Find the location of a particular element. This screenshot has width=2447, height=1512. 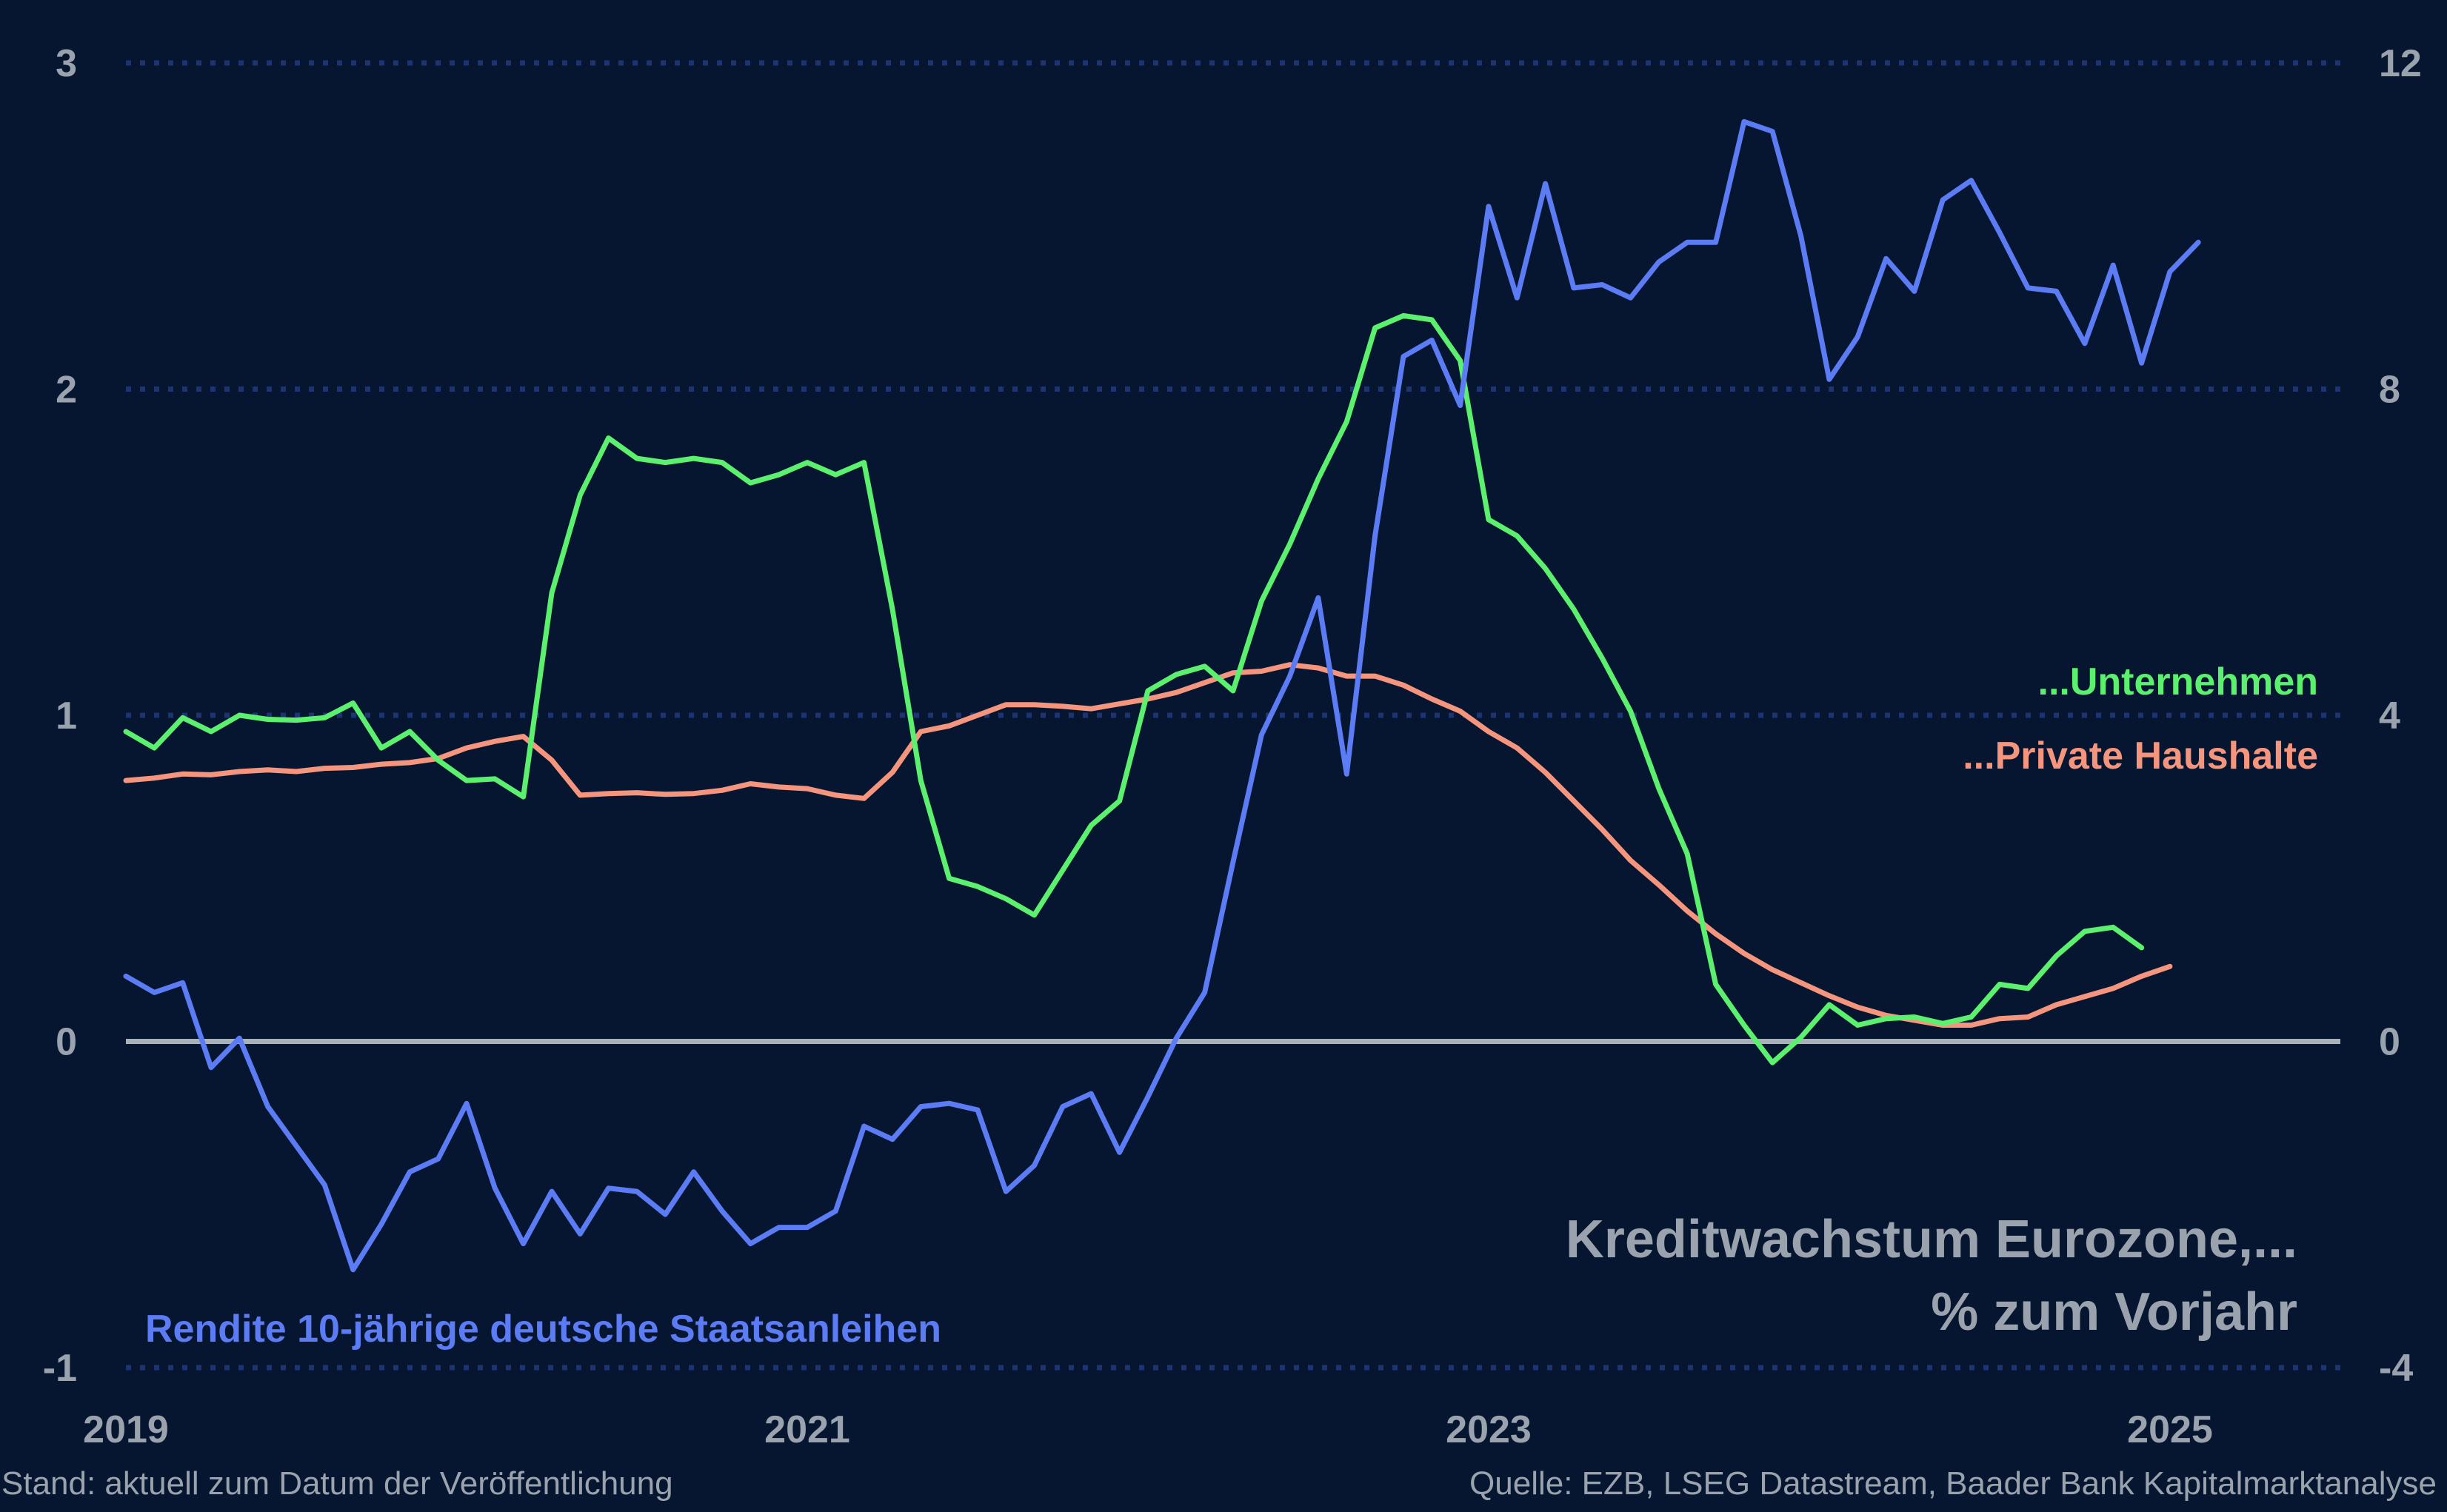

right-axis: 12 8 4 0 -4 is located at coordinates (2400, 716).